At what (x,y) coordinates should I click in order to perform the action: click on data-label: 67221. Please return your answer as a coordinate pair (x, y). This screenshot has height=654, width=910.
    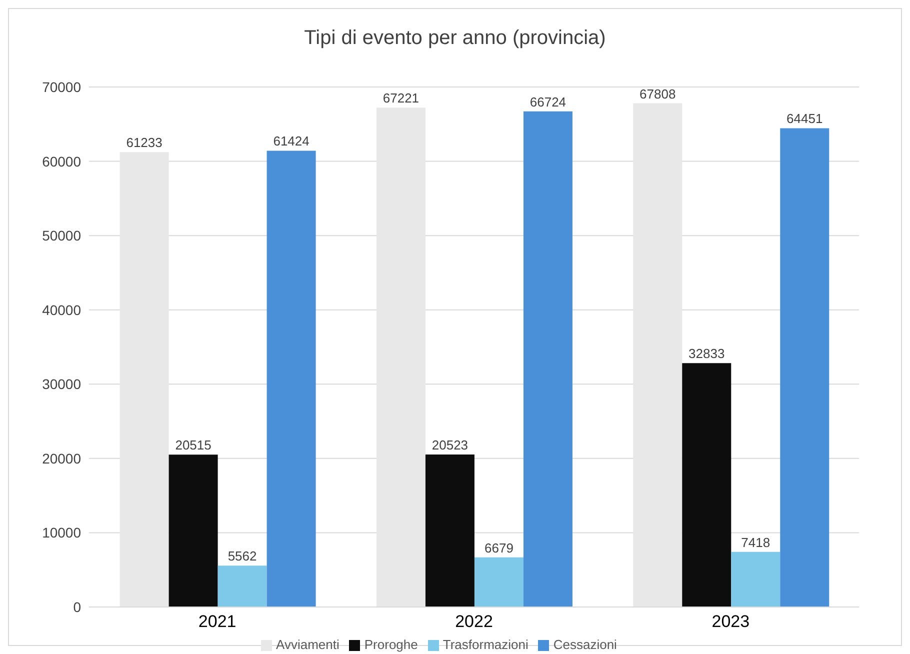
    Looking at the image, I should click on (401, 98).